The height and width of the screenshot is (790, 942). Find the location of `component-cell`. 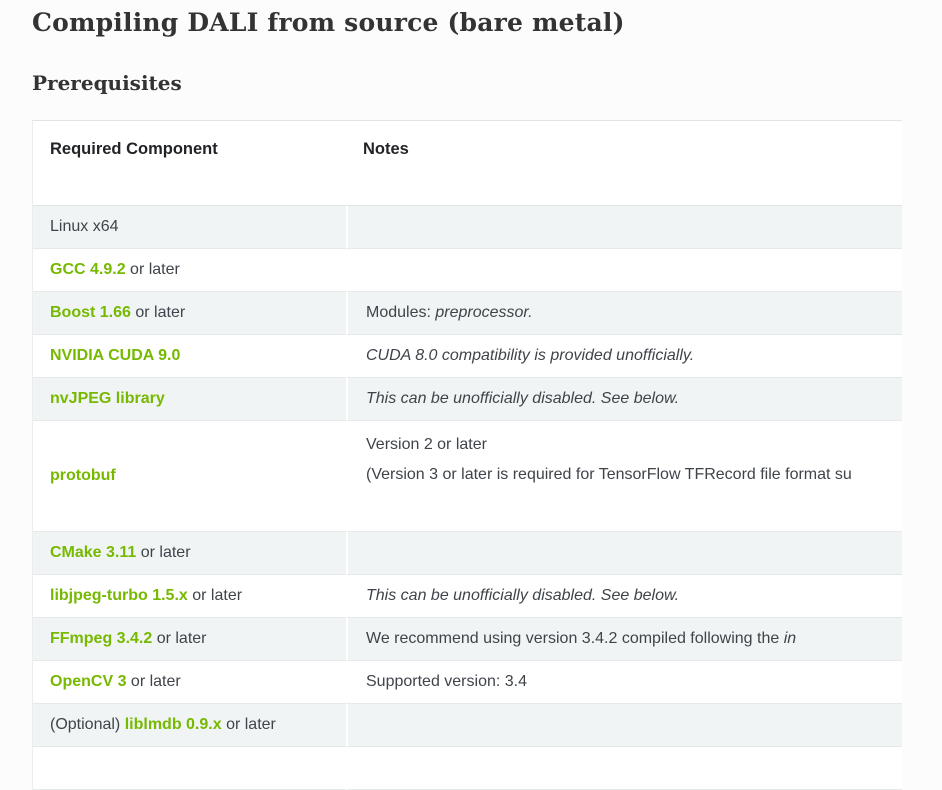

component-cell is located at coordinates (189, 768).